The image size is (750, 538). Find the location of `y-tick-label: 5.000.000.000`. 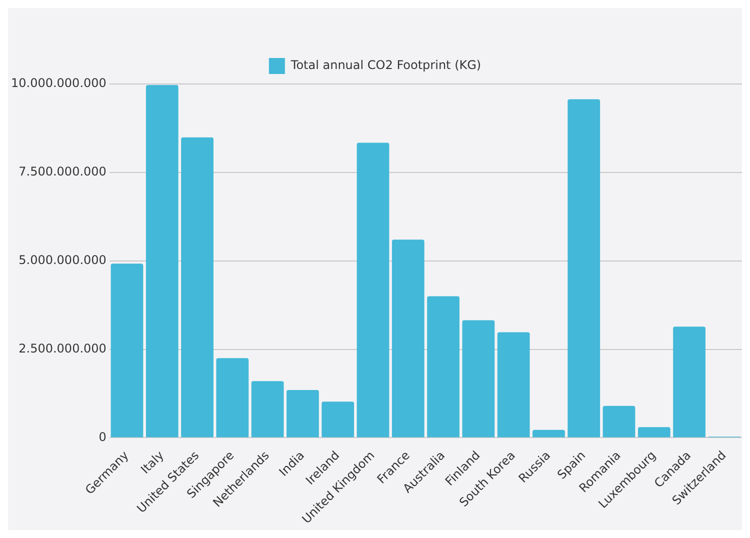

y-tick-label: 5.000.000.000 is located at coordinates (62, 259).